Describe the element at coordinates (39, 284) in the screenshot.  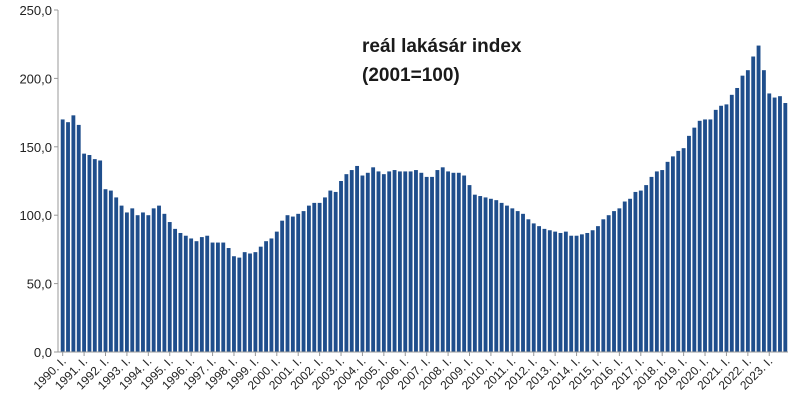
I see `y-tick-label: 50,0` at that location.